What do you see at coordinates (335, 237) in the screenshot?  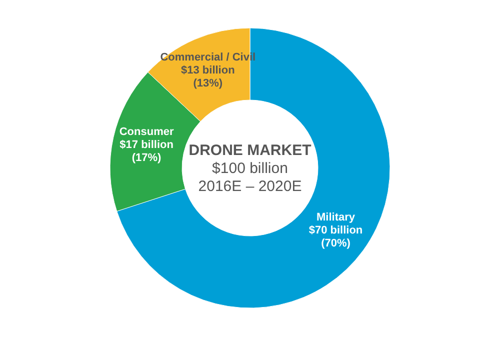 I see `text: $70 billion (70%)` at bounding box center [335, 237].